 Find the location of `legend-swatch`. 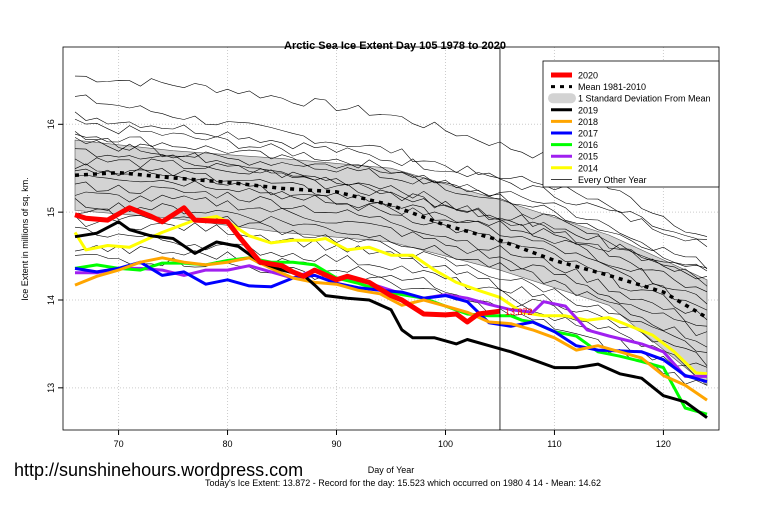

legend-swatch is located at coordinates (562, 98).